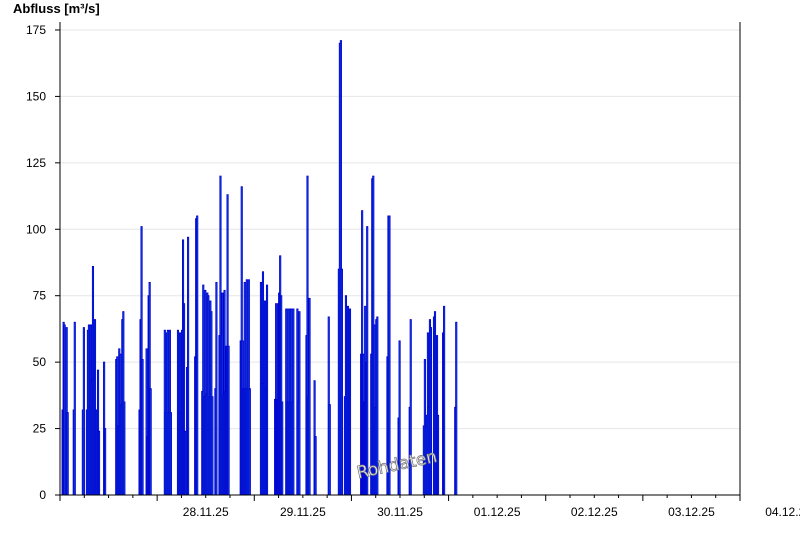  I want to click on y-tick-label: 125, so click(36, 163).